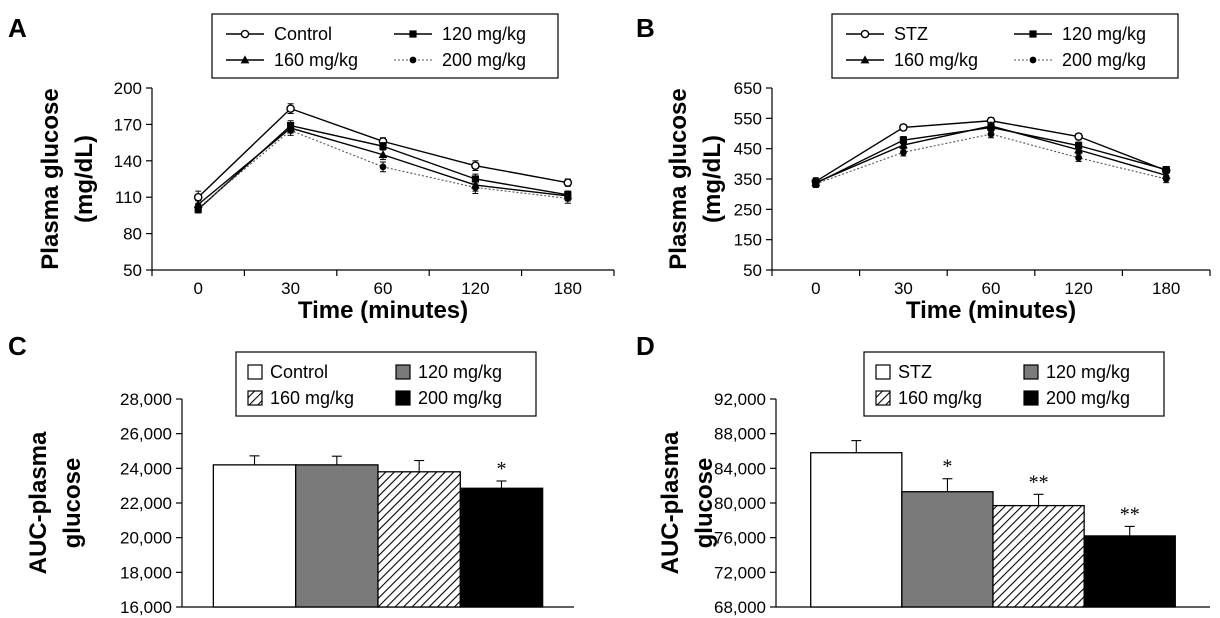 The height and width of the screenshot is (618, 1220). What do you see at coordinates (740, 468) in the screenshot?
I see `y-tick-label: 84,000` at bounding box center [740, 468].